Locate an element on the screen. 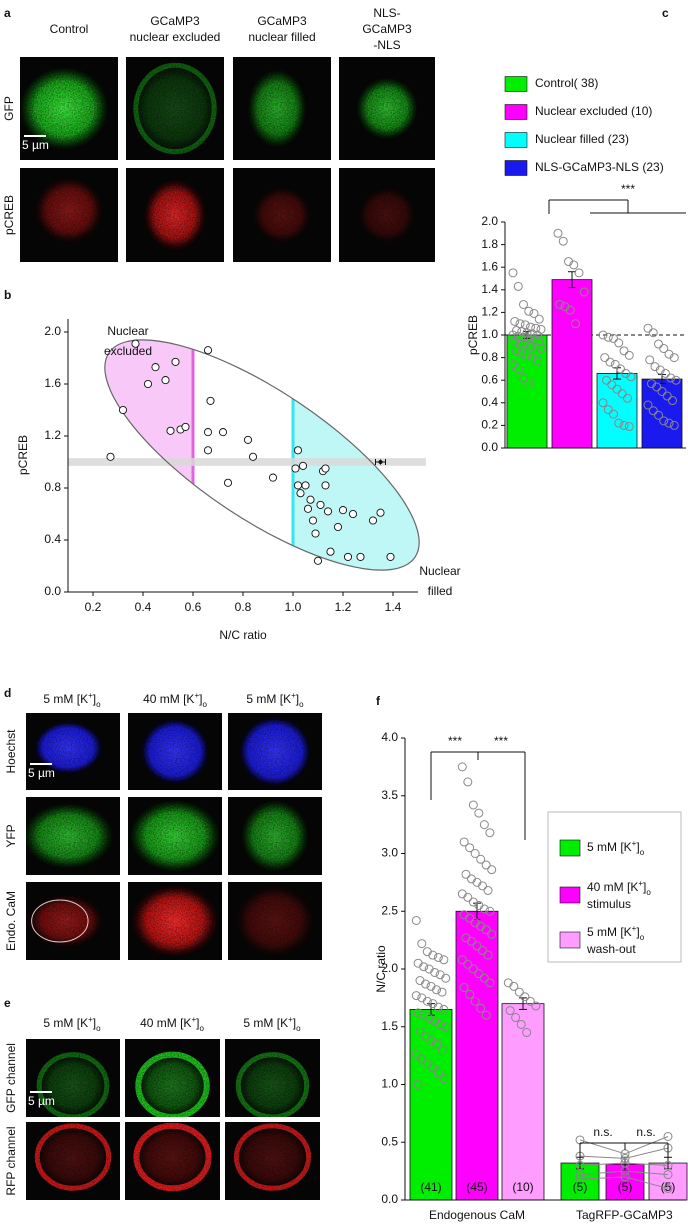  legend-label: 5 mM [K+]o is located at coordinates (616, 933).